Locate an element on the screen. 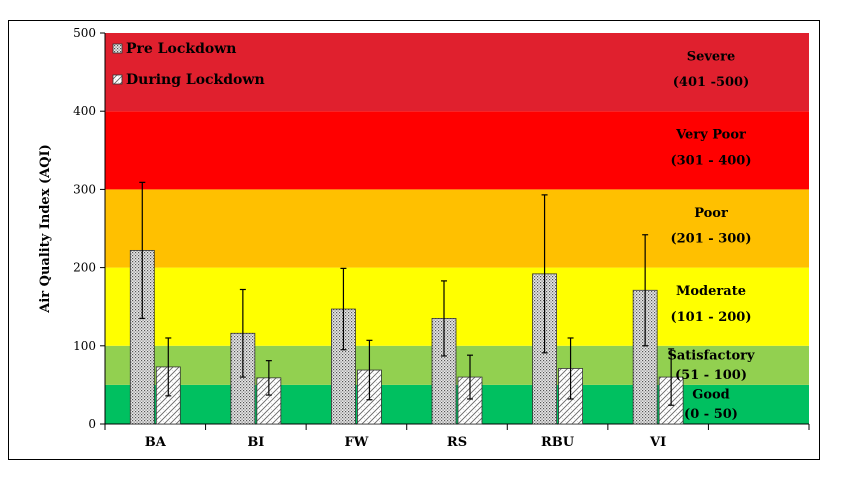  aqi-band-good is located at coordinates (457, 404).